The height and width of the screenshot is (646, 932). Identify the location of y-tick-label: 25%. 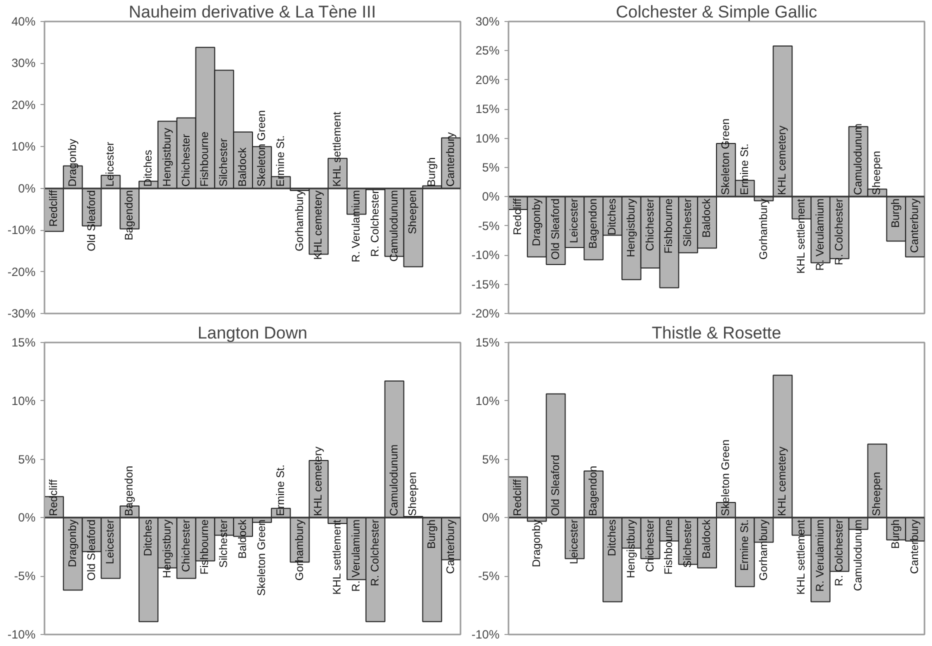
(487, 51).